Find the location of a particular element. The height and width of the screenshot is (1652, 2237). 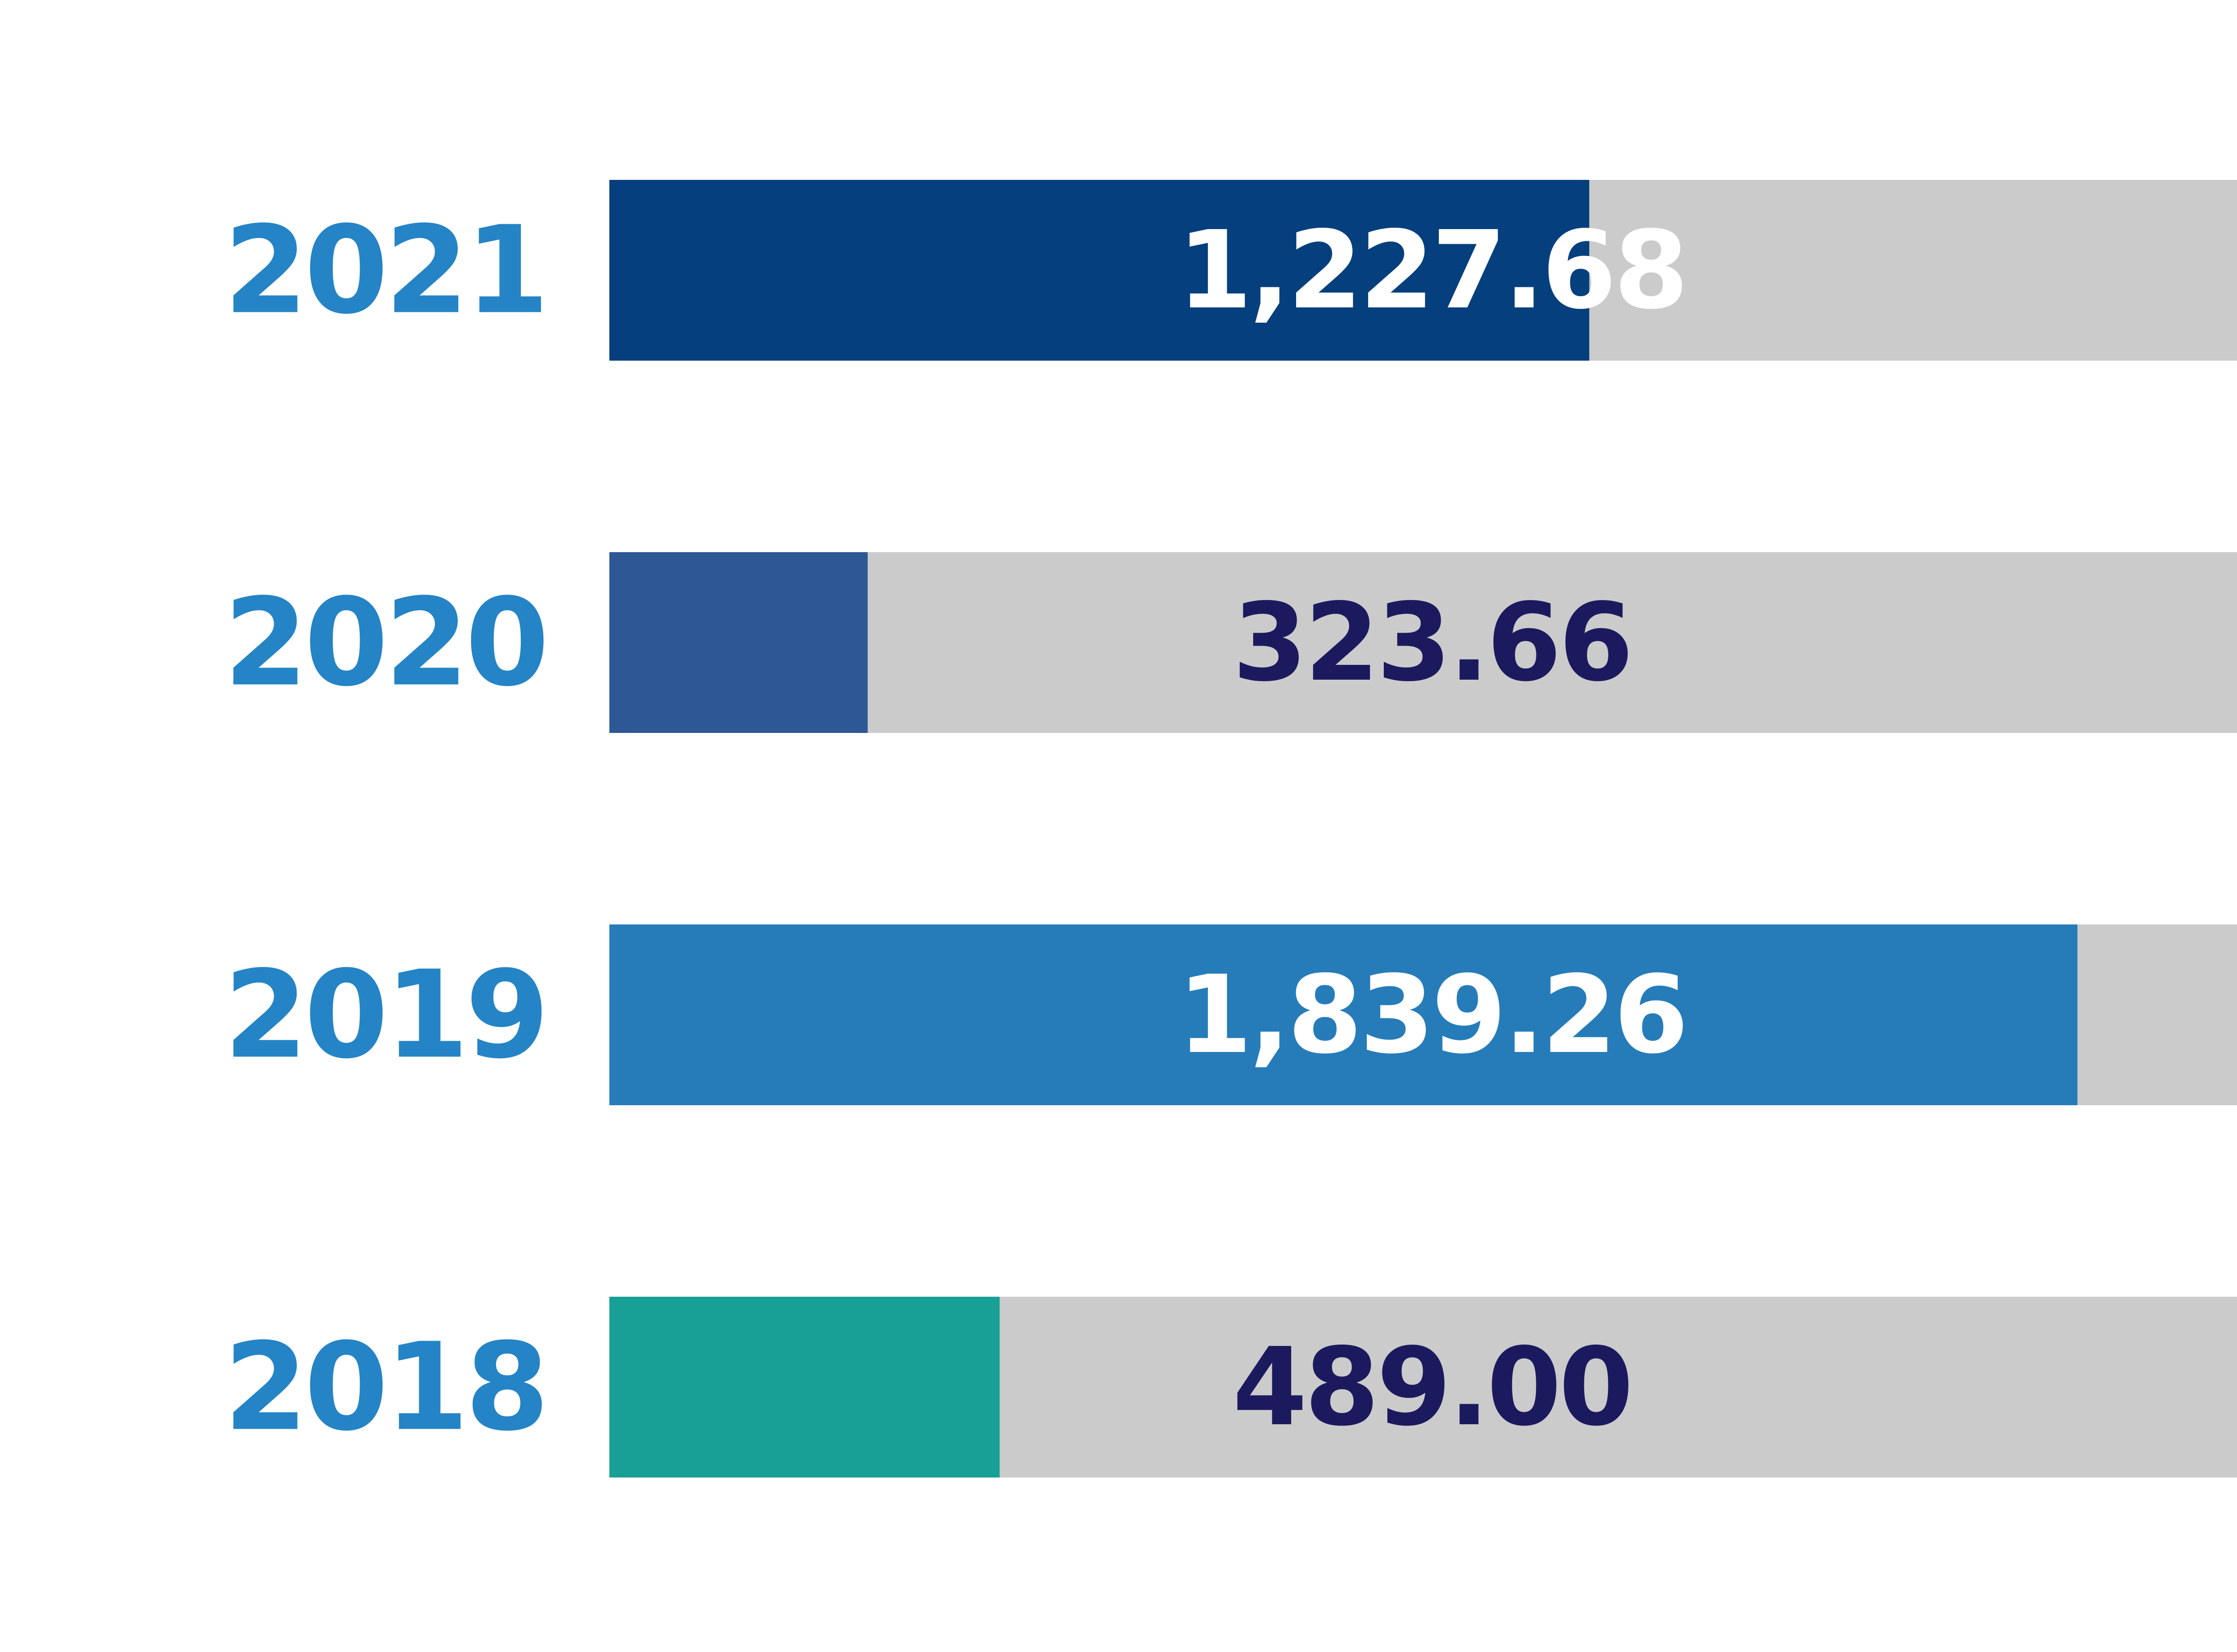

bar-2021 is located at coordinates (1099, 270).